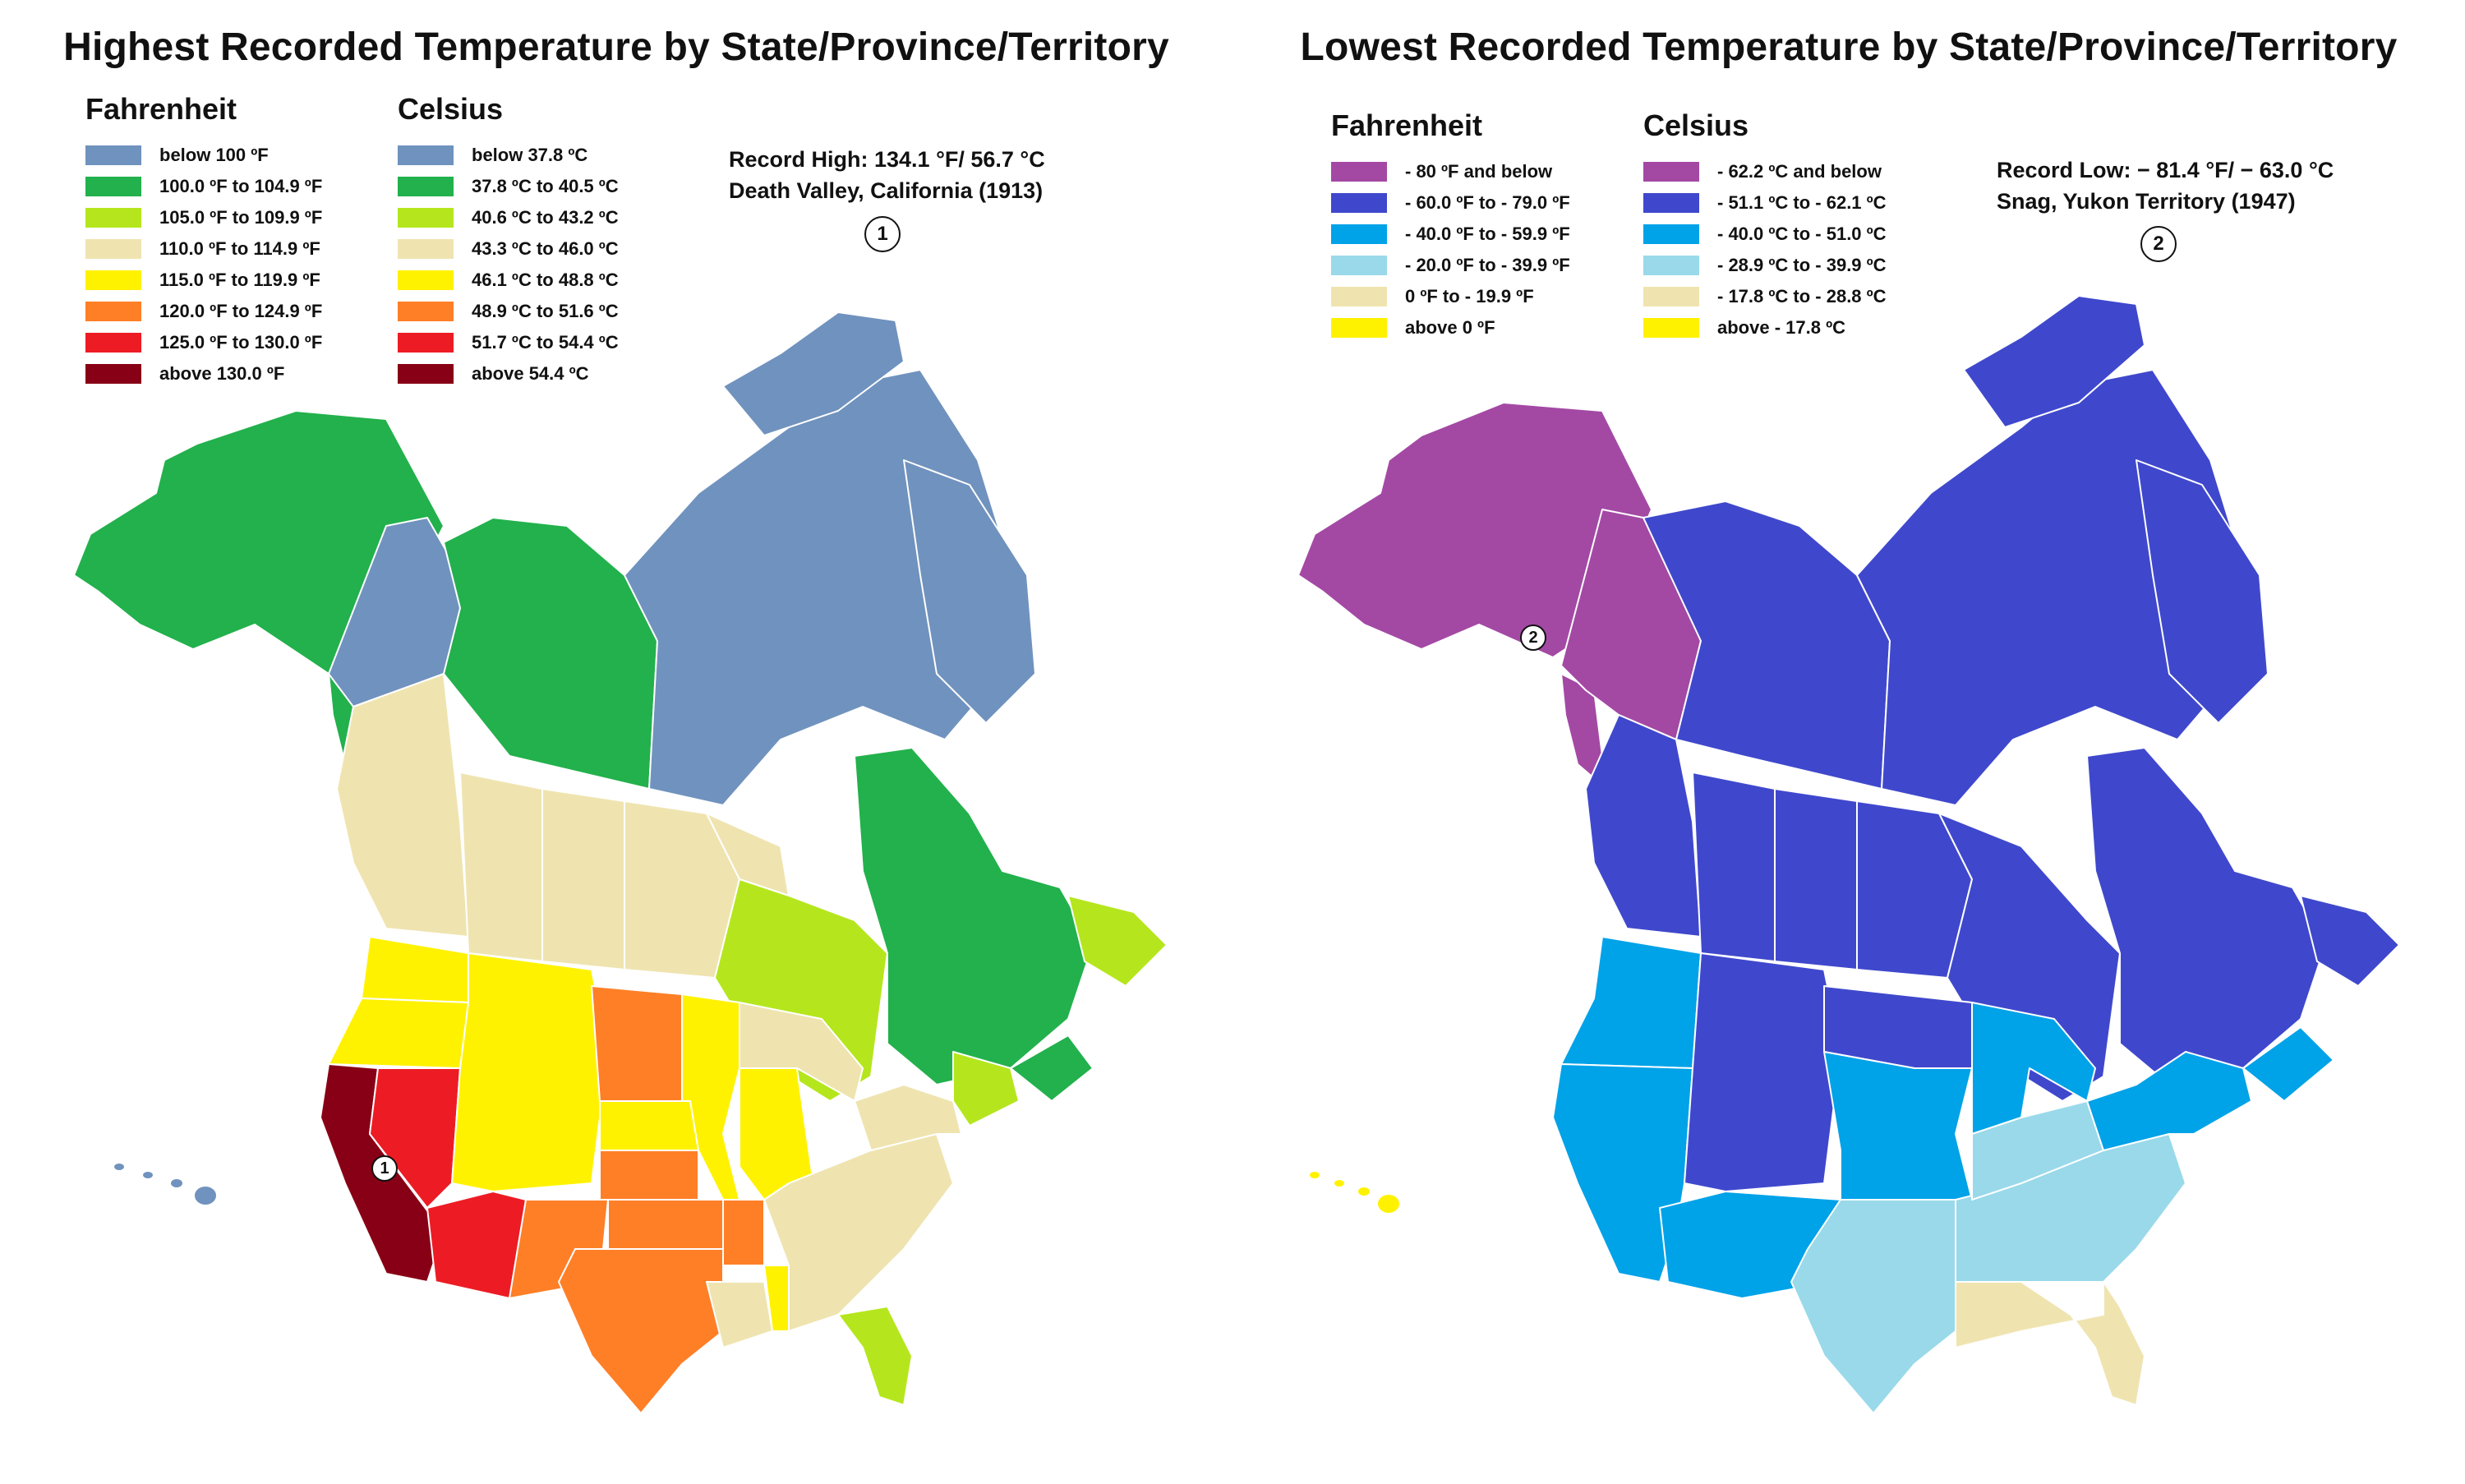  What do you see at coordinates (222, 374) in the screenshot?
I see `legend-label: above 130.0 ºF` at bounding box center [222, 374].